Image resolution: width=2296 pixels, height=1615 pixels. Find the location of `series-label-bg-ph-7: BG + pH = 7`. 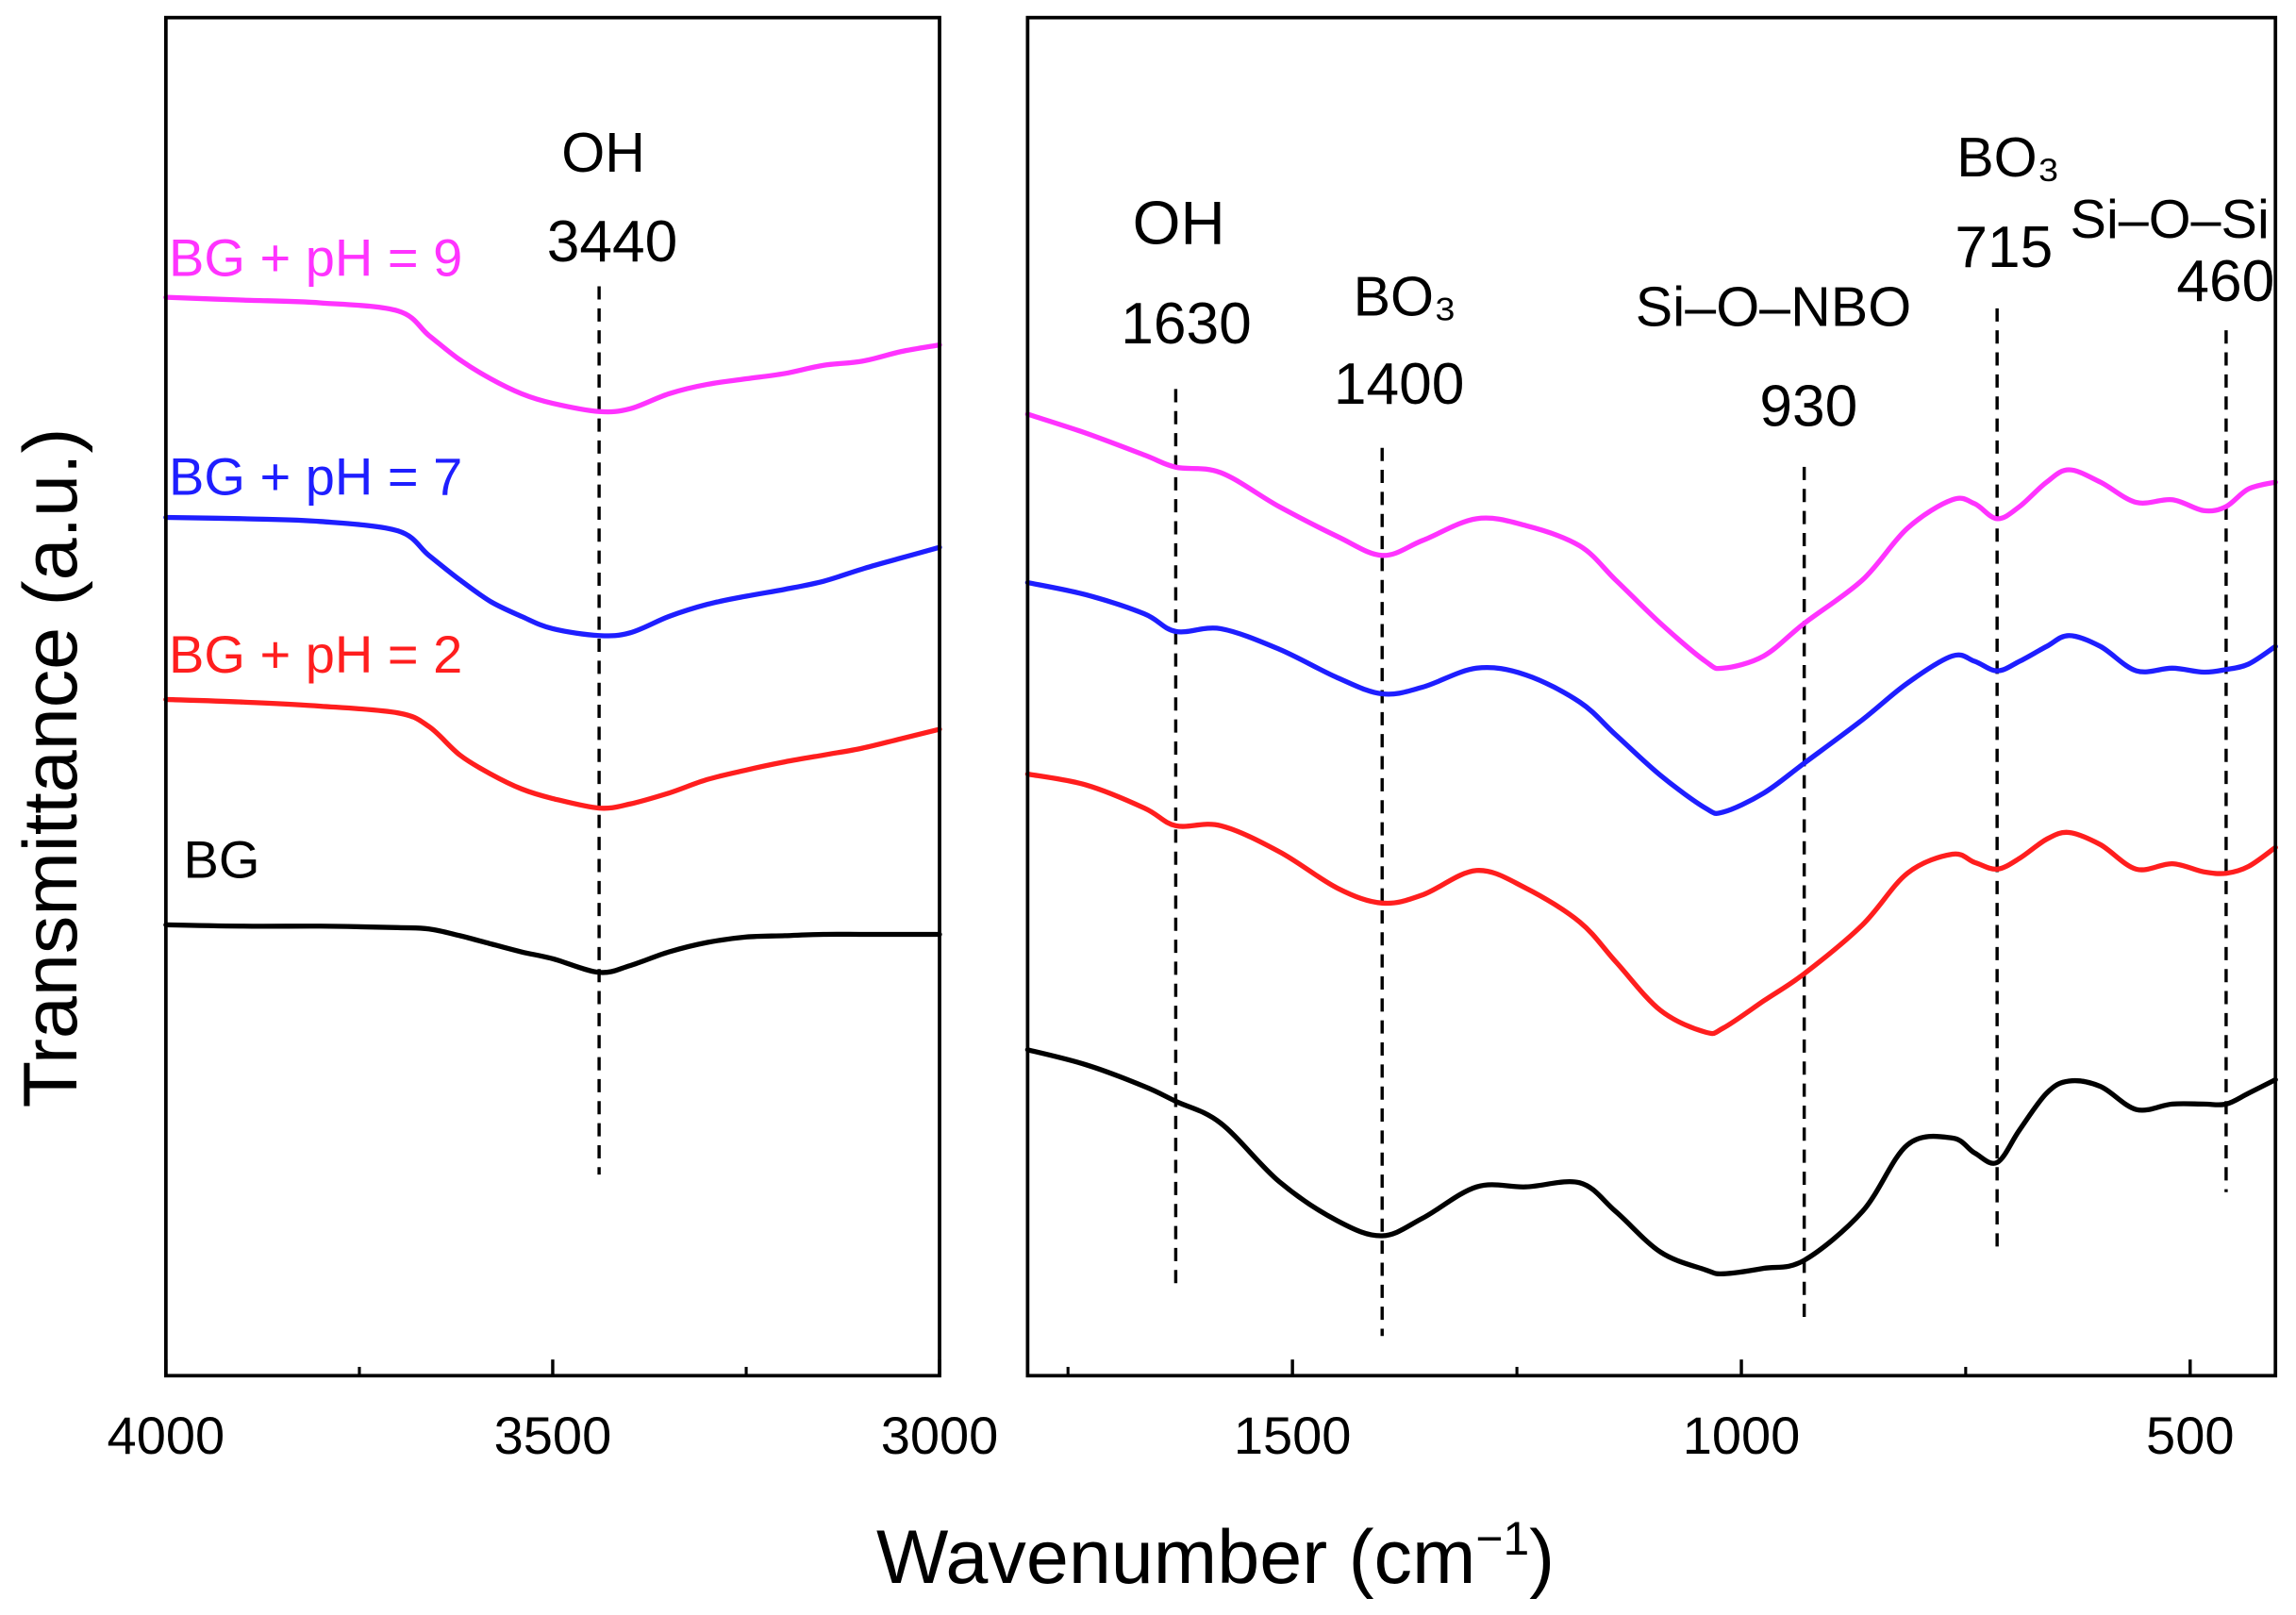

series-label-bg-ph-7: BG + pH = 7 is located at coordinates (315, 476).